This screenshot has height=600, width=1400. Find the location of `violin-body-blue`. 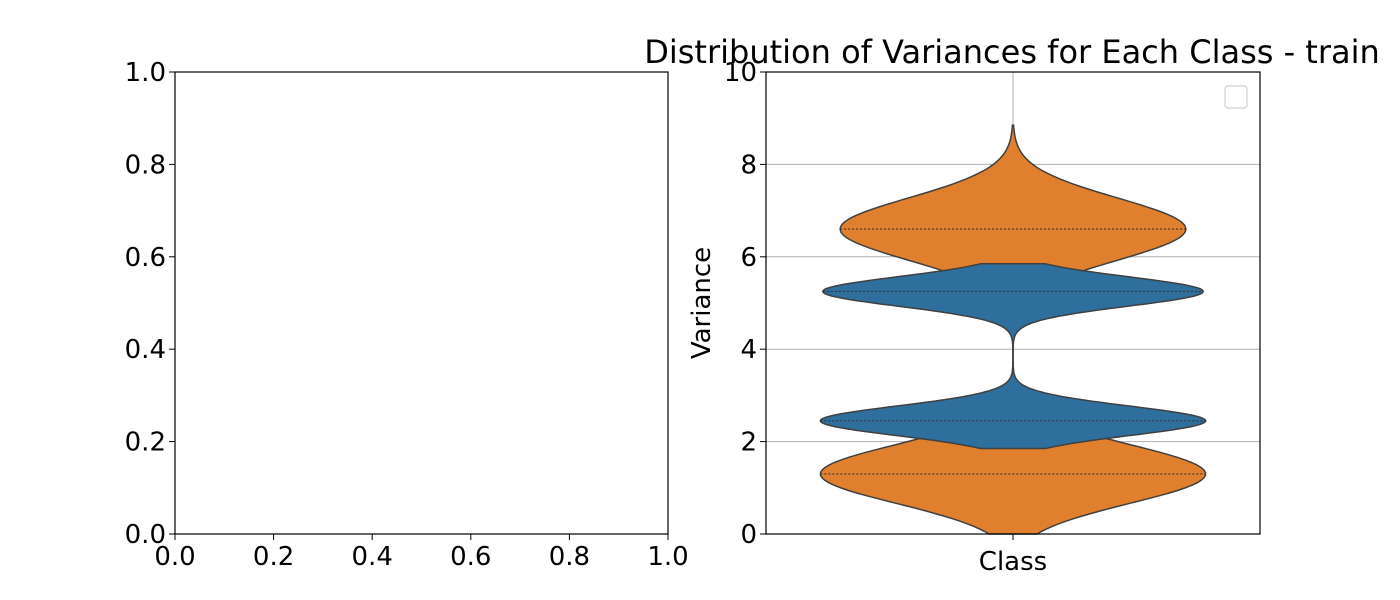

violin-body-blue is located at coordinates (1013, 356).